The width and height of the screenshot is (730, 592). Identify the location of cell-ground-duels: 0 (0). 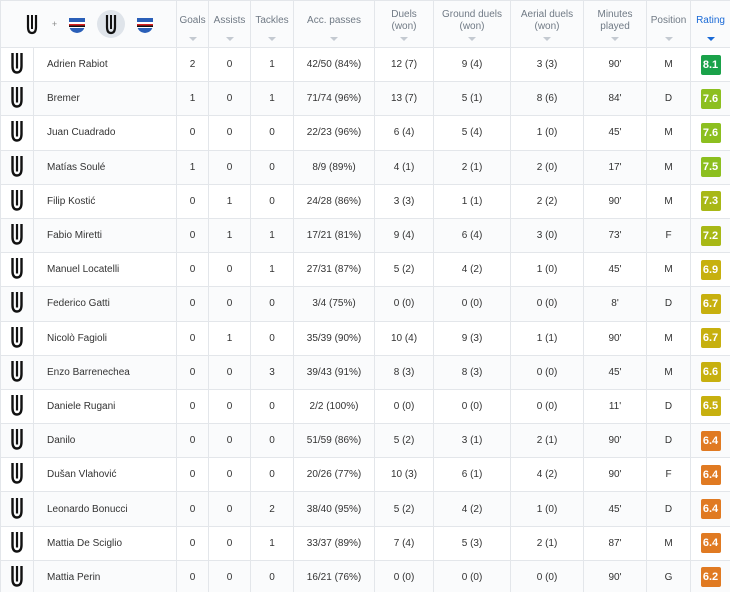
(472, 304).